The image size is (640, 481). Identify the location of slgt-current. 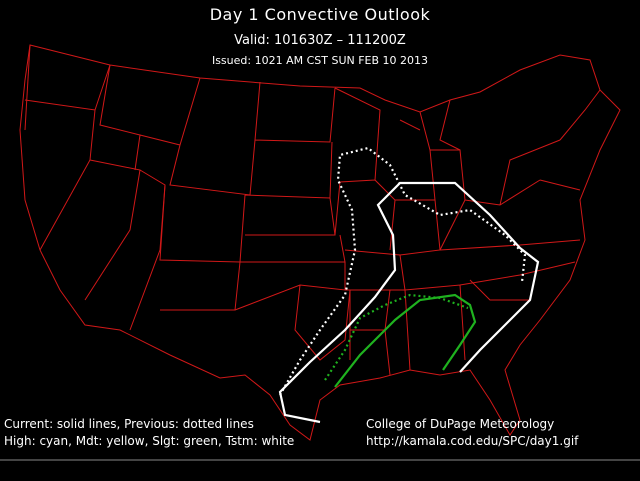
(405, 340).